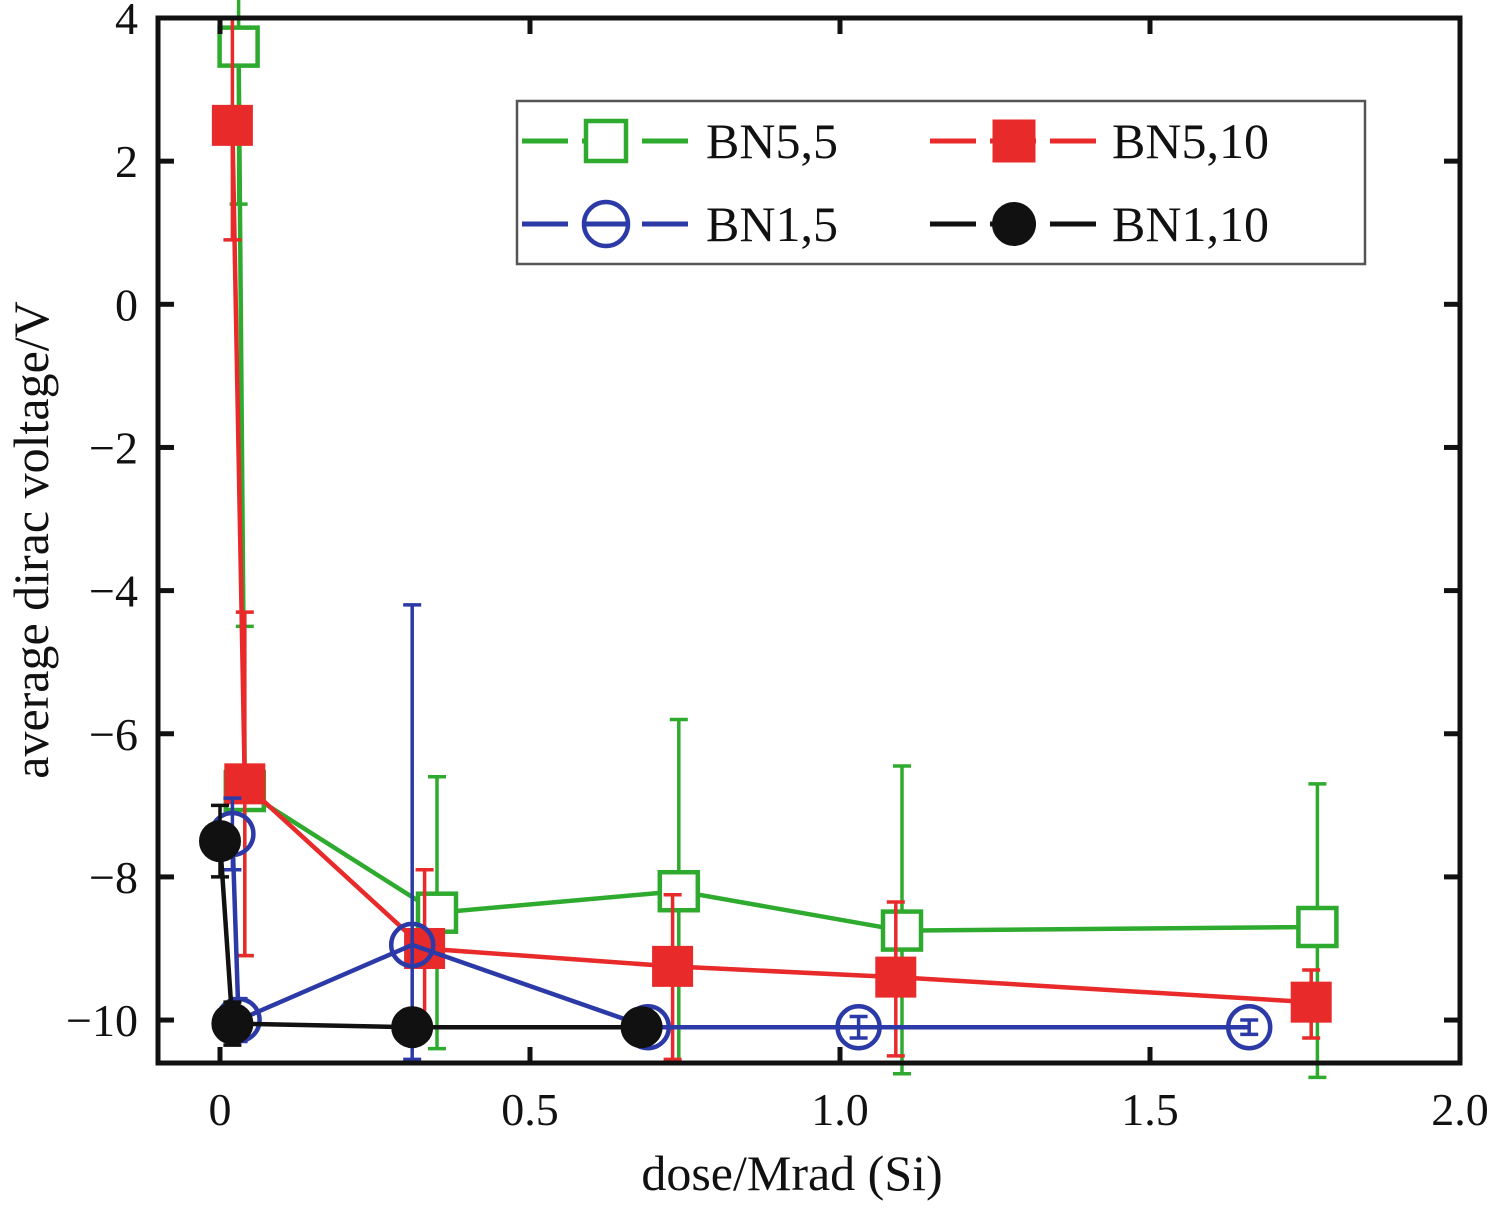 The height and width of the screenshot is (1211, 1501). I want to click on legend-label: BN5,5, so click(772, 141).